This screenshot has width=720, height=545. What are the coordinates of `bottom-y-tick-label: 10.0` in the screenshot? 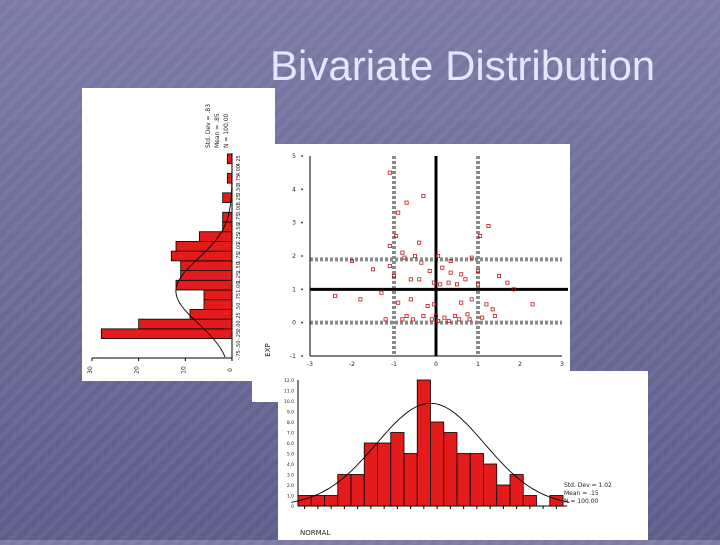 It's located at (289, 402).